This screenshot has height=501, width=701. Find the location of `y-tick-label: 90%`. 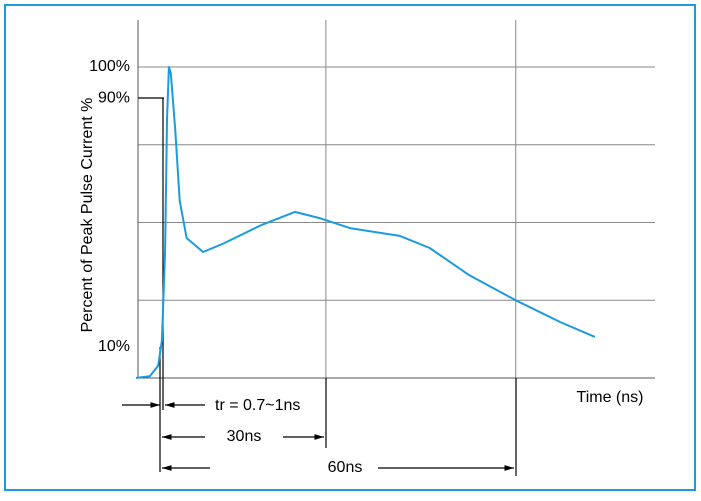

y-tick-label: 90% is located at coordinates (114, 97).